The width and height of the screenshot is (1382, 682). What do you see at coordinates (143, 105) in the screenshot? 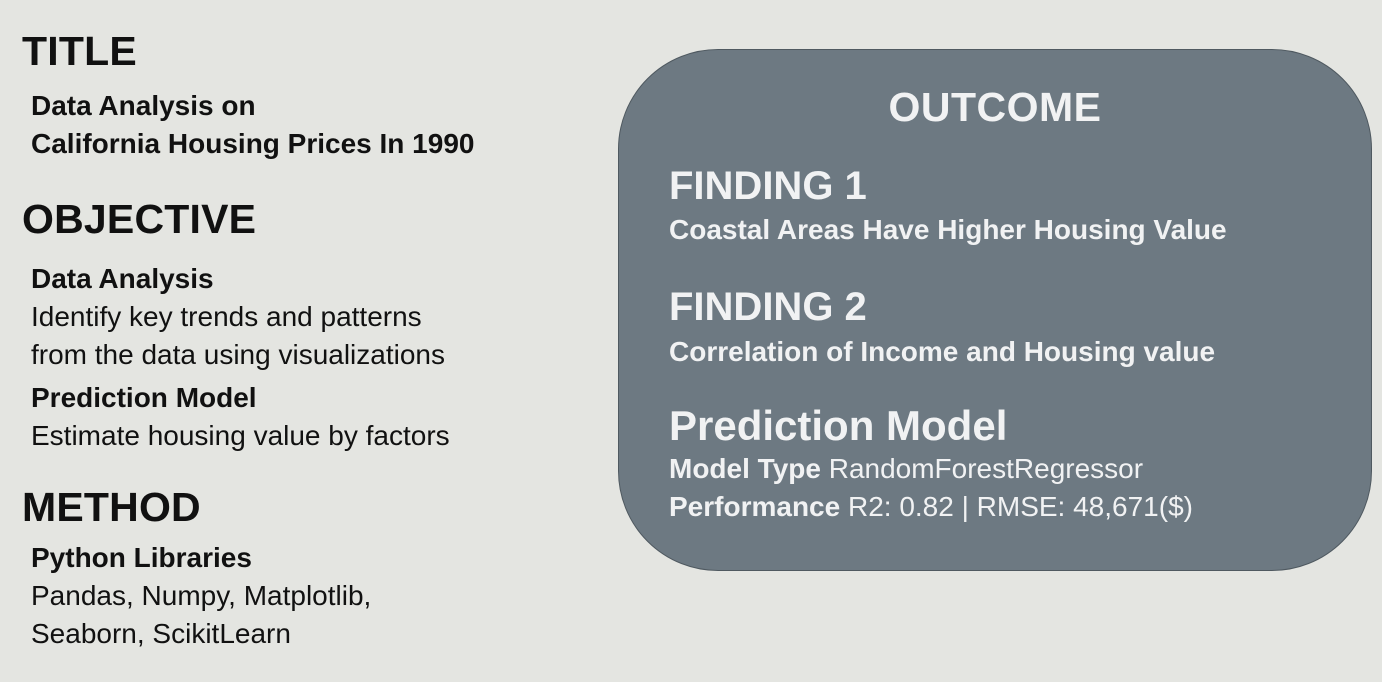
I see `title-line-1: Data Analysis on` at bounding box center [143, 105].